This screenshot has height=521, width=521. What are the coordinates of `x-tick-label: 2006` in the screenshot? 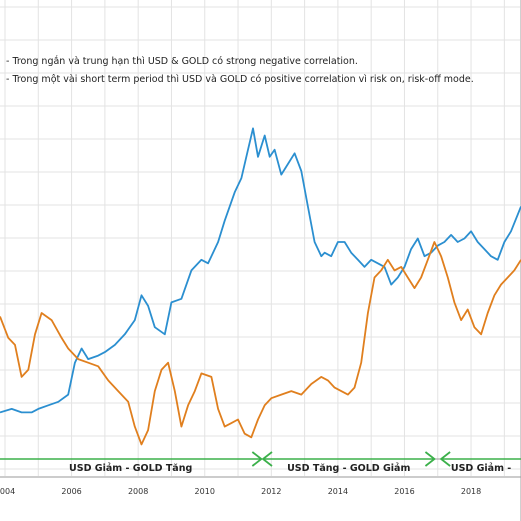 It's located at (71, 491).